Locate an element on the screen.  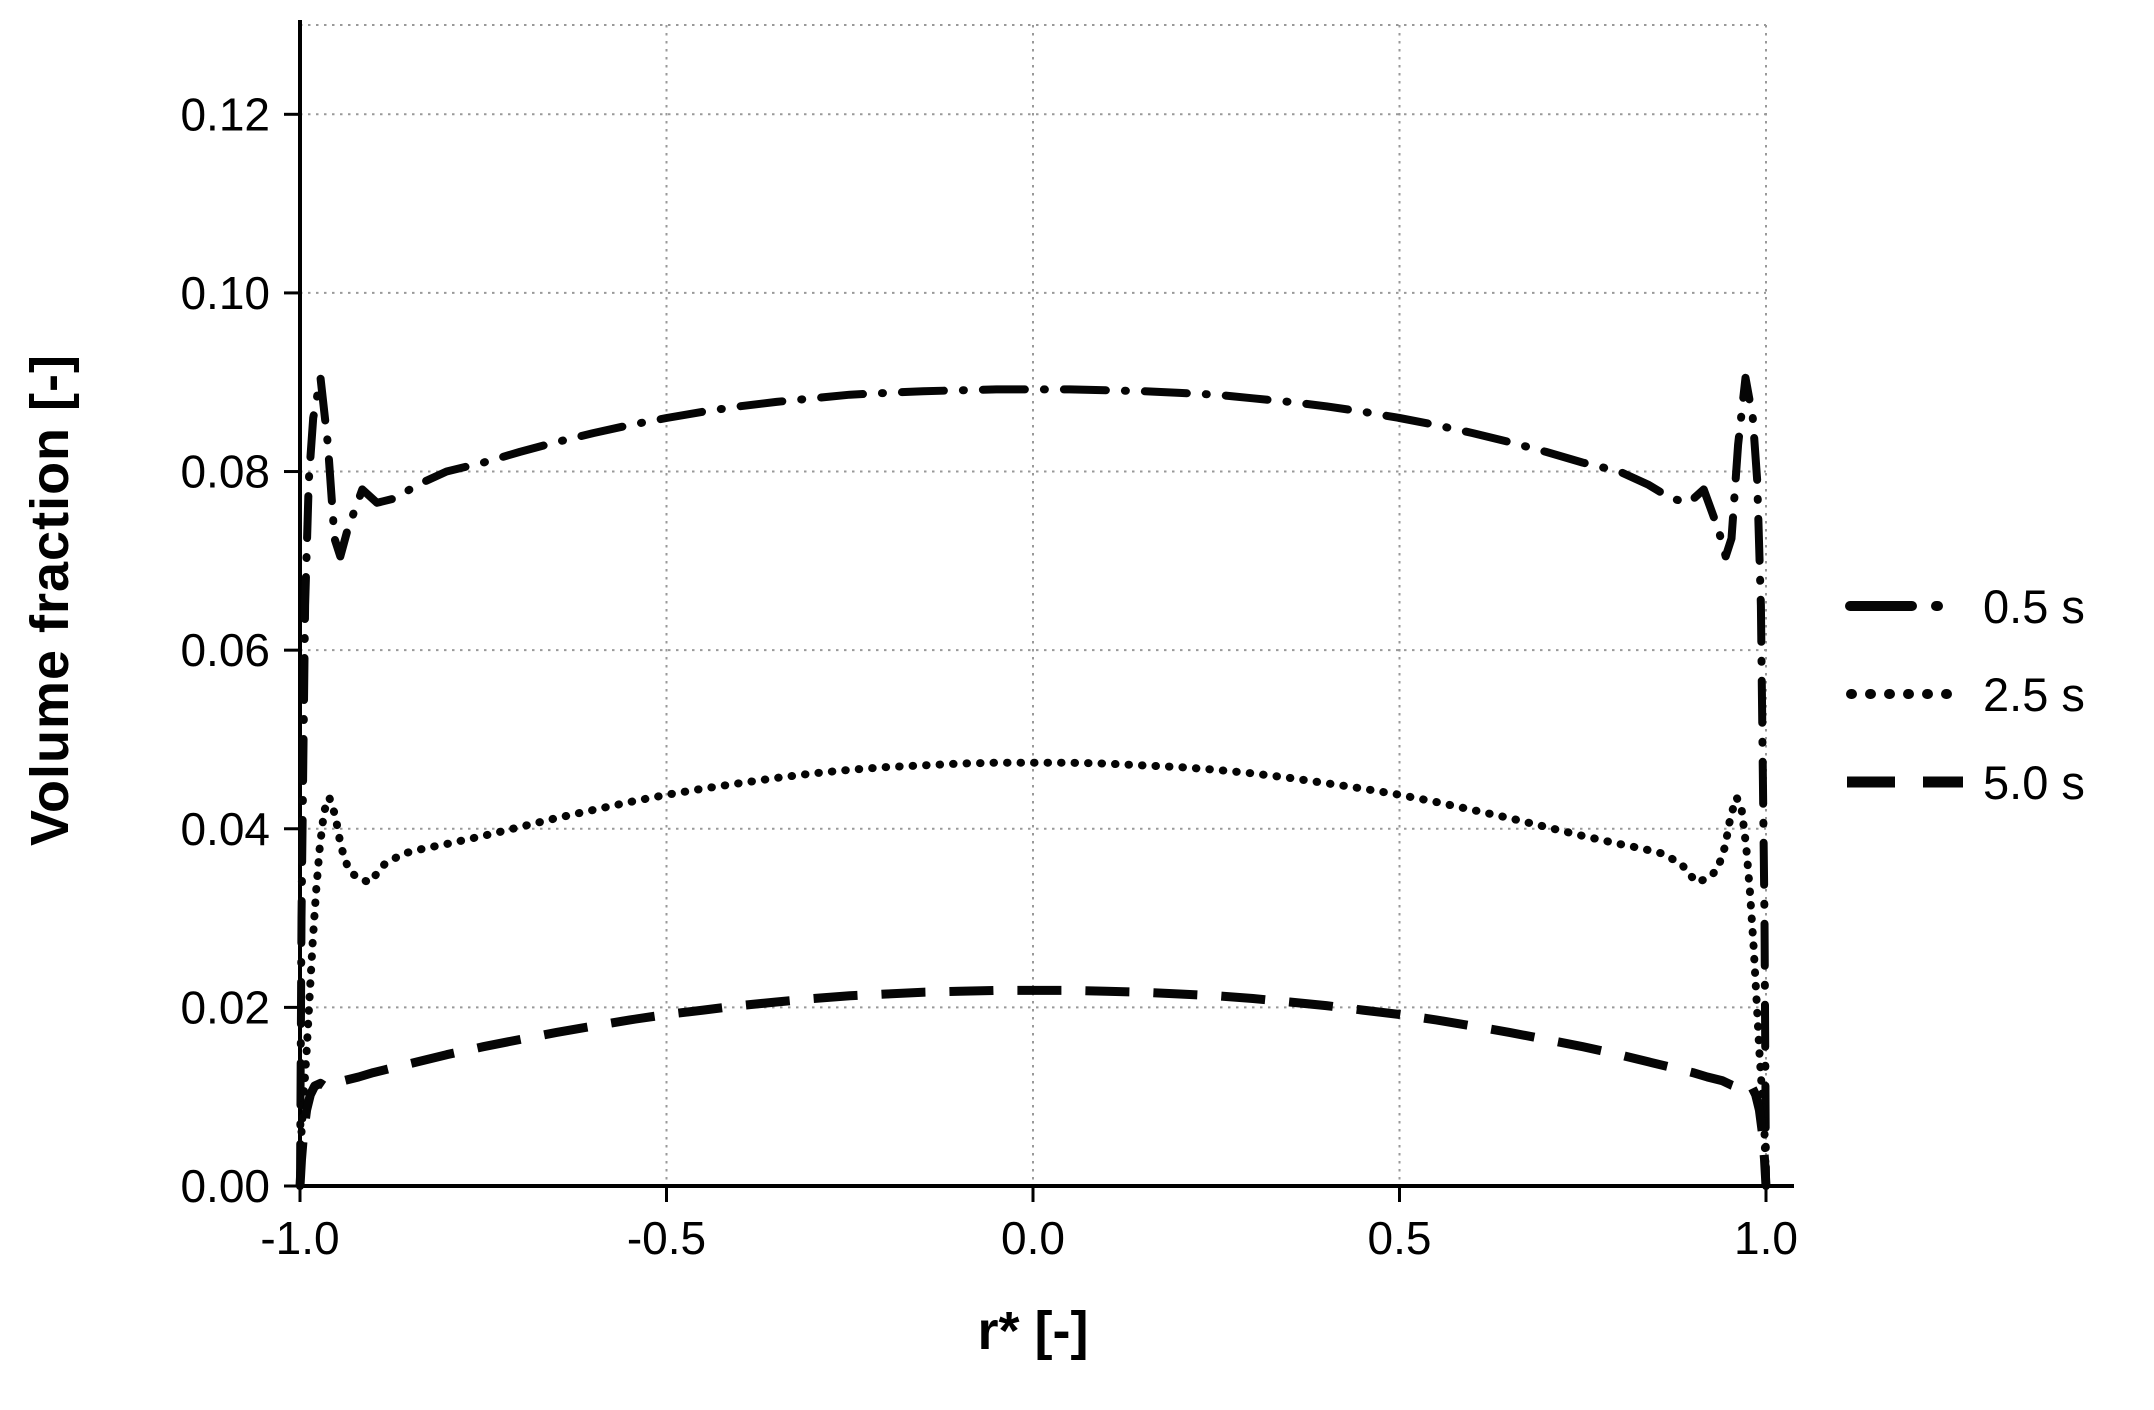
y-tick-label: 0.00 is located at coordinates (225, 1186).